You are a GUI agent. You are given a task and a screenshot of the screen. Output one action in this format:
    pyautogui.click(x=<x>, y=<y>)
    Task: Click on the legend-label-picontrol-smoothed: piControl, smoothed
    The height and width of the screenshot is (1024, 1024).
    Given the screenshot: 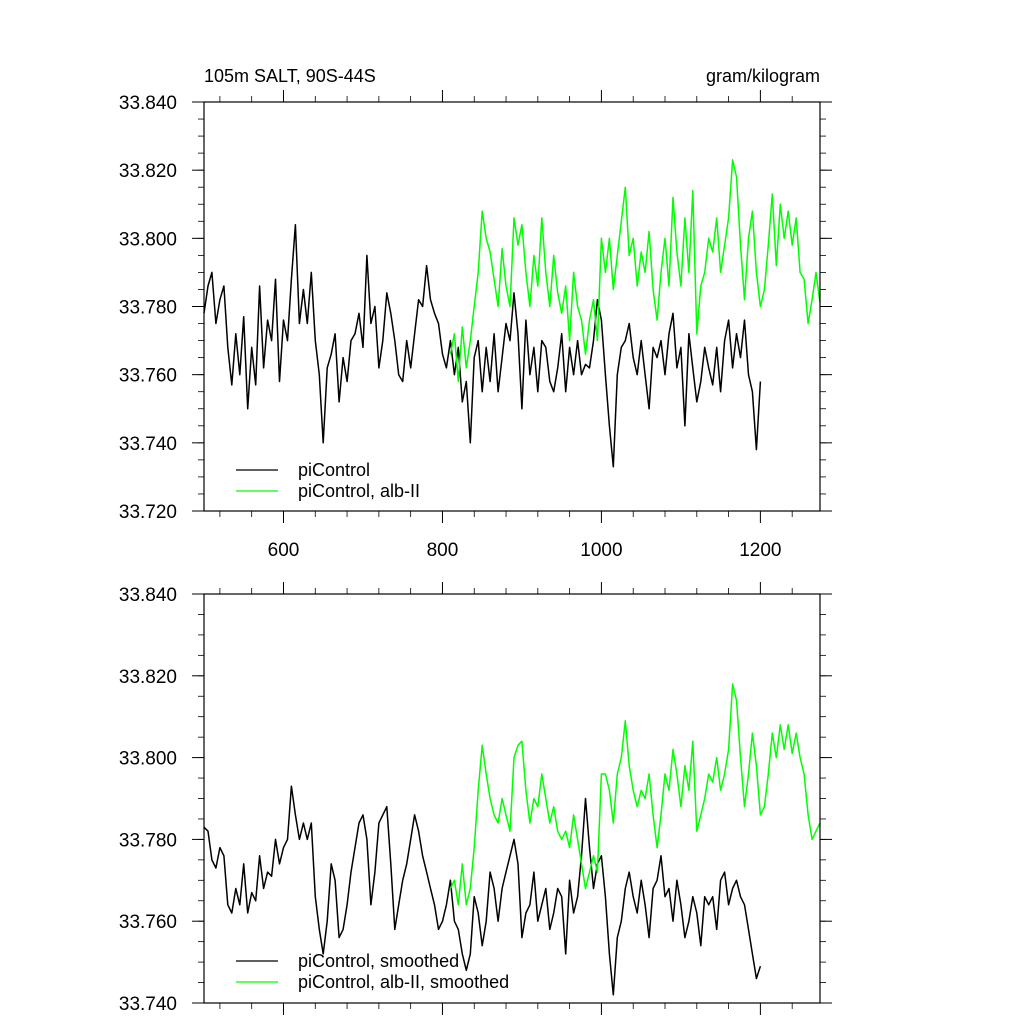 What is the action you would take?
    pyautogui.click(x=378, y=961)
    